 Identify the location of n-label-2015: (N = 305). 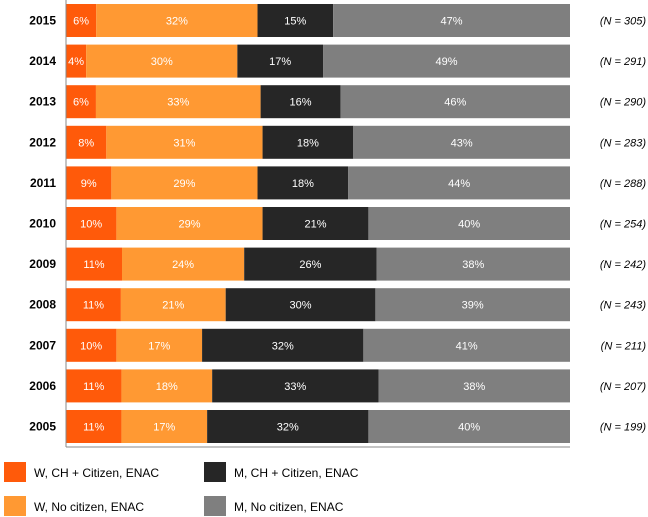
(623, 22).